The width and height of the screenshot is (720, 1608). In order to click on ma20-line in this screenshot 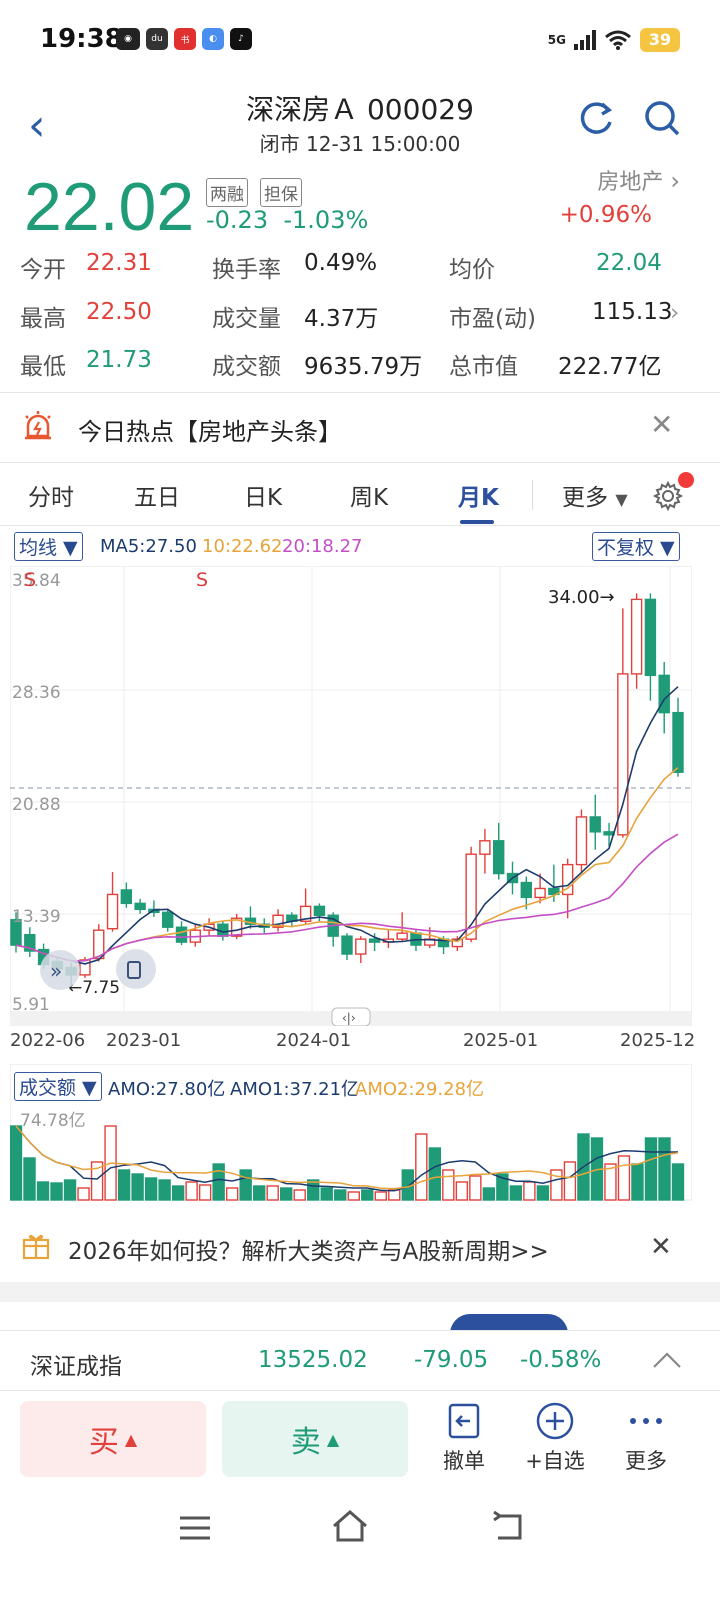, I will do `click(347, 897)`.